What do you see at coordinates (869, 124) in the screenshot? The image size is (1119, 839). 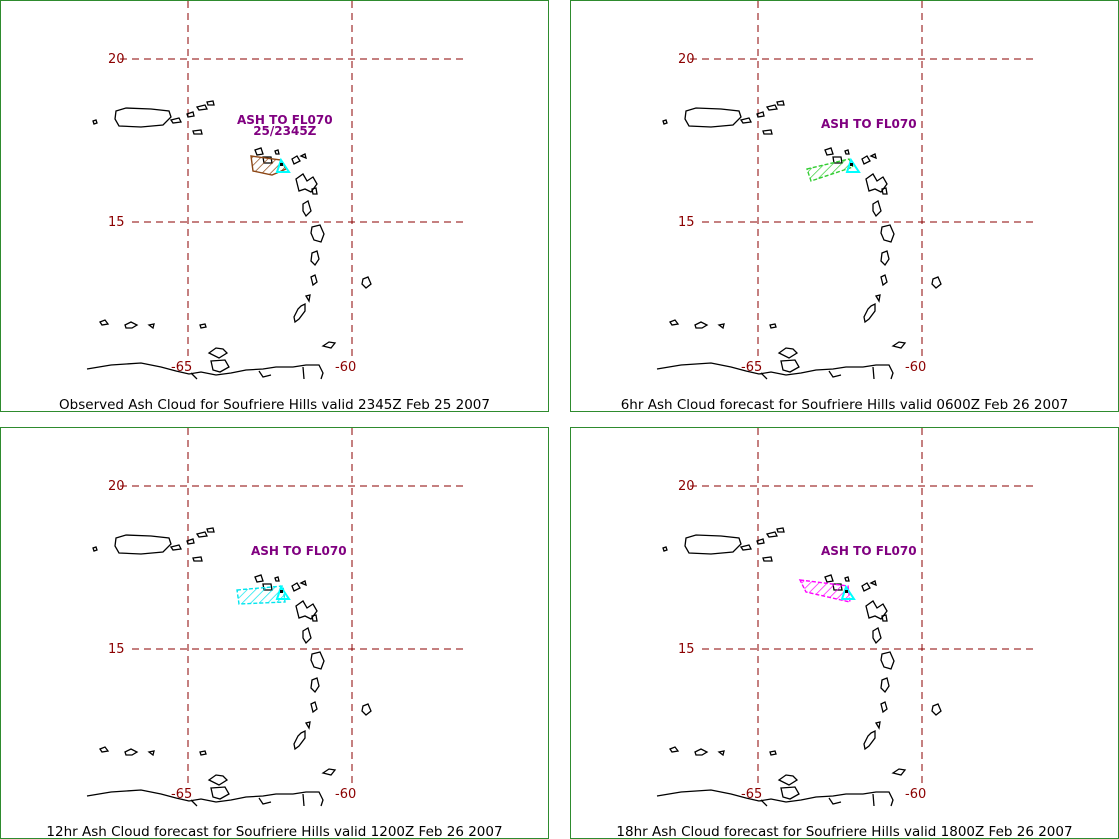 I see `ash-annotation: ASH TO FL070` at bounding box center [869, 124].